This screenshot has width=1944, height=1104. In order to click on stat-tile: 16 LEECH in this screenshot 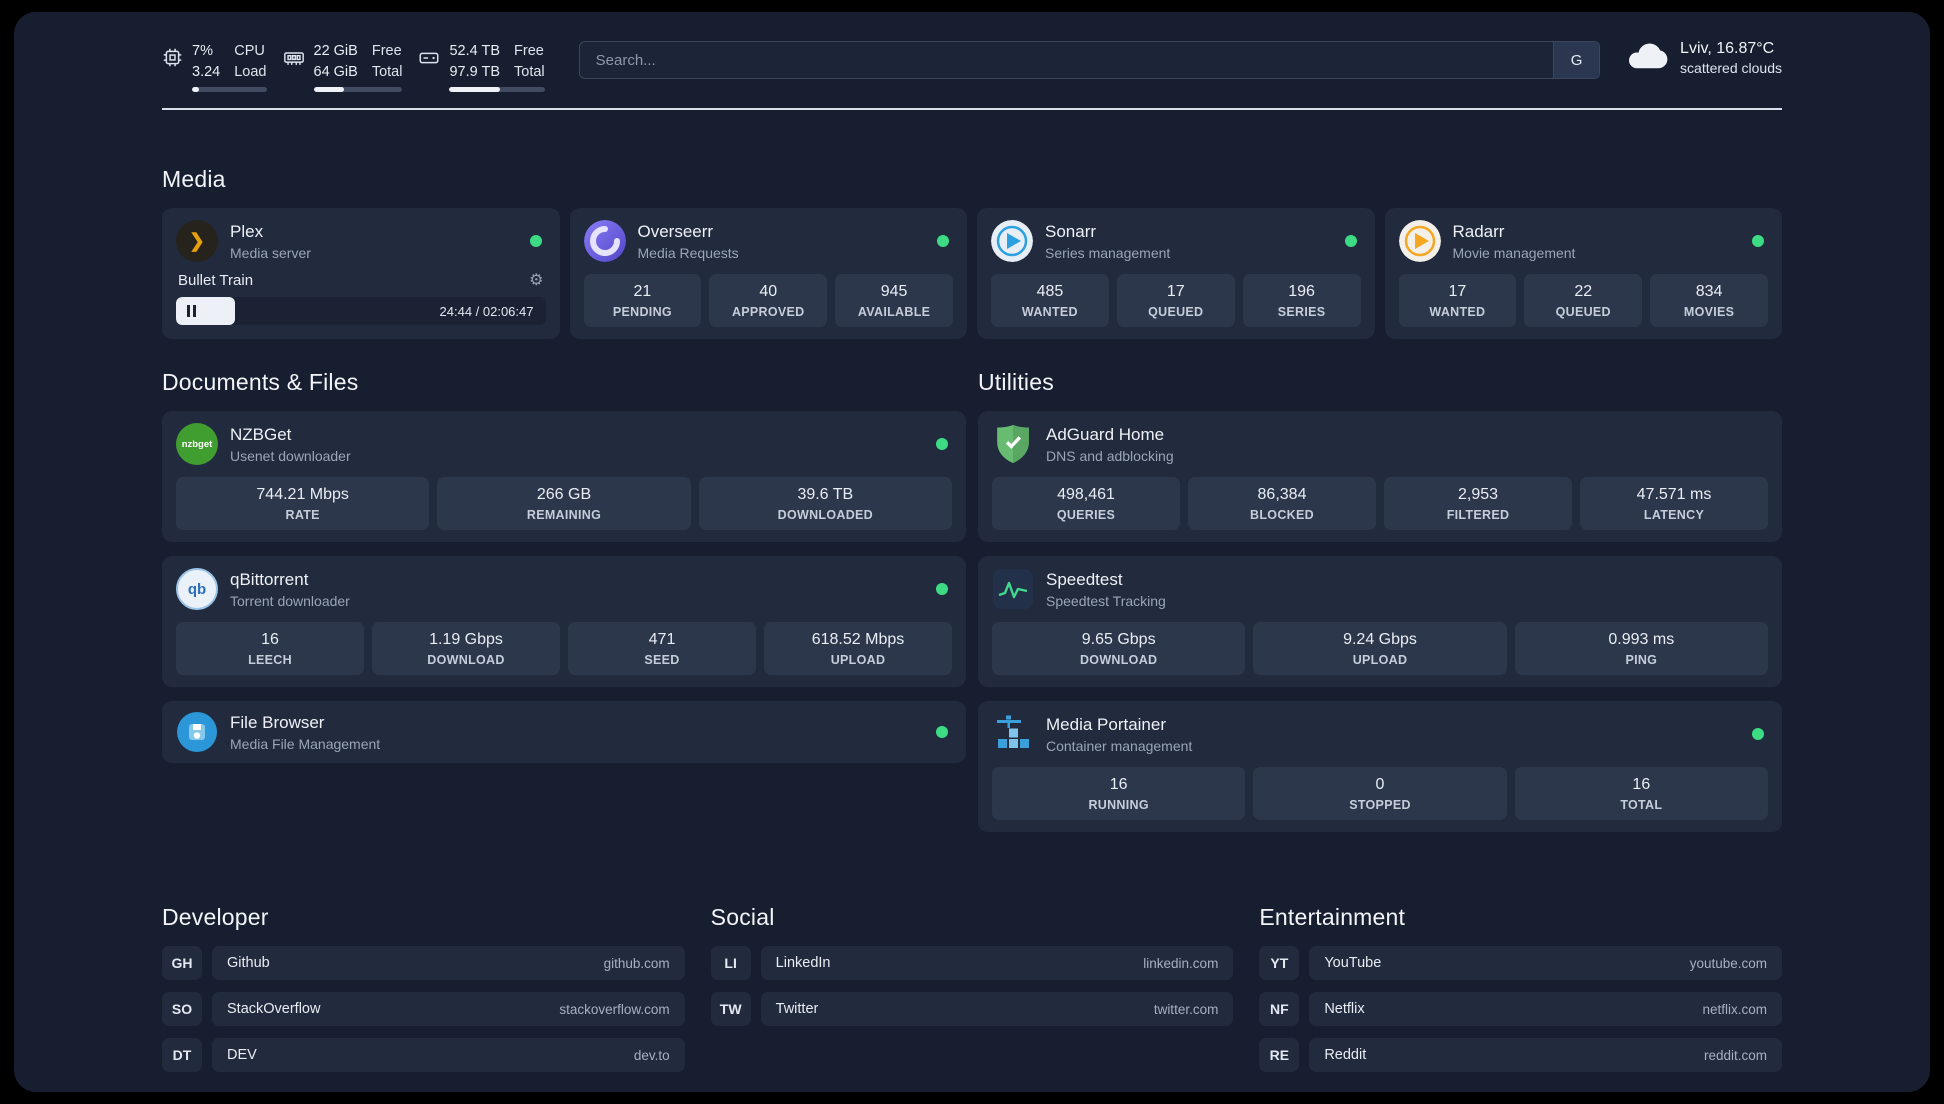, I will do `click(270, 649)`.